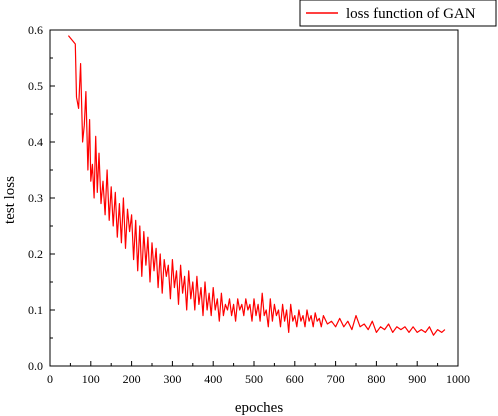 This screenshot has width=498, height=416. I want to click on x-axis-title: epoches, so click(259, 408).